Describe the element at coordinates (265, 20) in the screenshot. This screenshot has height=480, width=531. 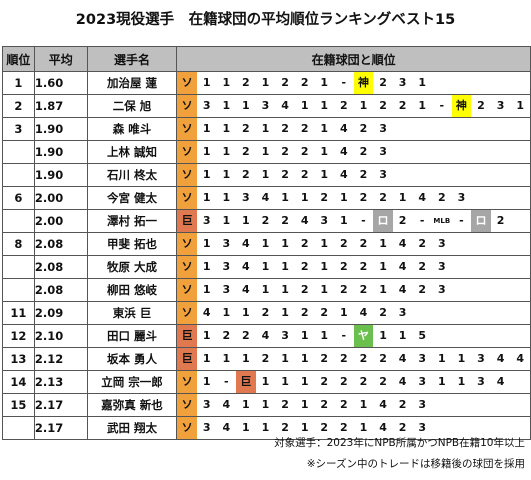
I see `page-title: 2023現役選手 在籍球団の平均順位ランキングベスト15` at that location.